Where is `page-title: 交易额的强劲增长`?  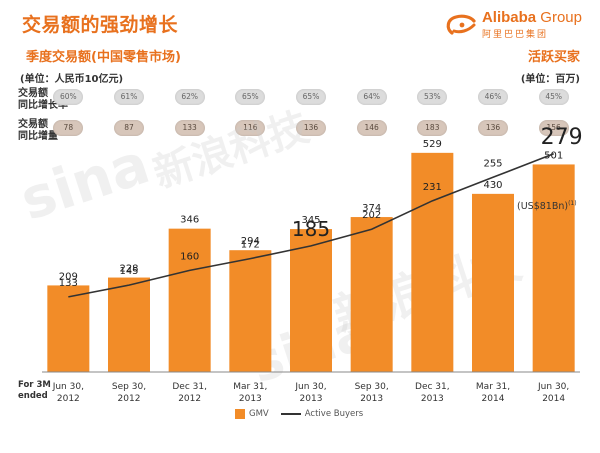
page-title: 交易额的强劲增长 is located at coordinates (100, 25).